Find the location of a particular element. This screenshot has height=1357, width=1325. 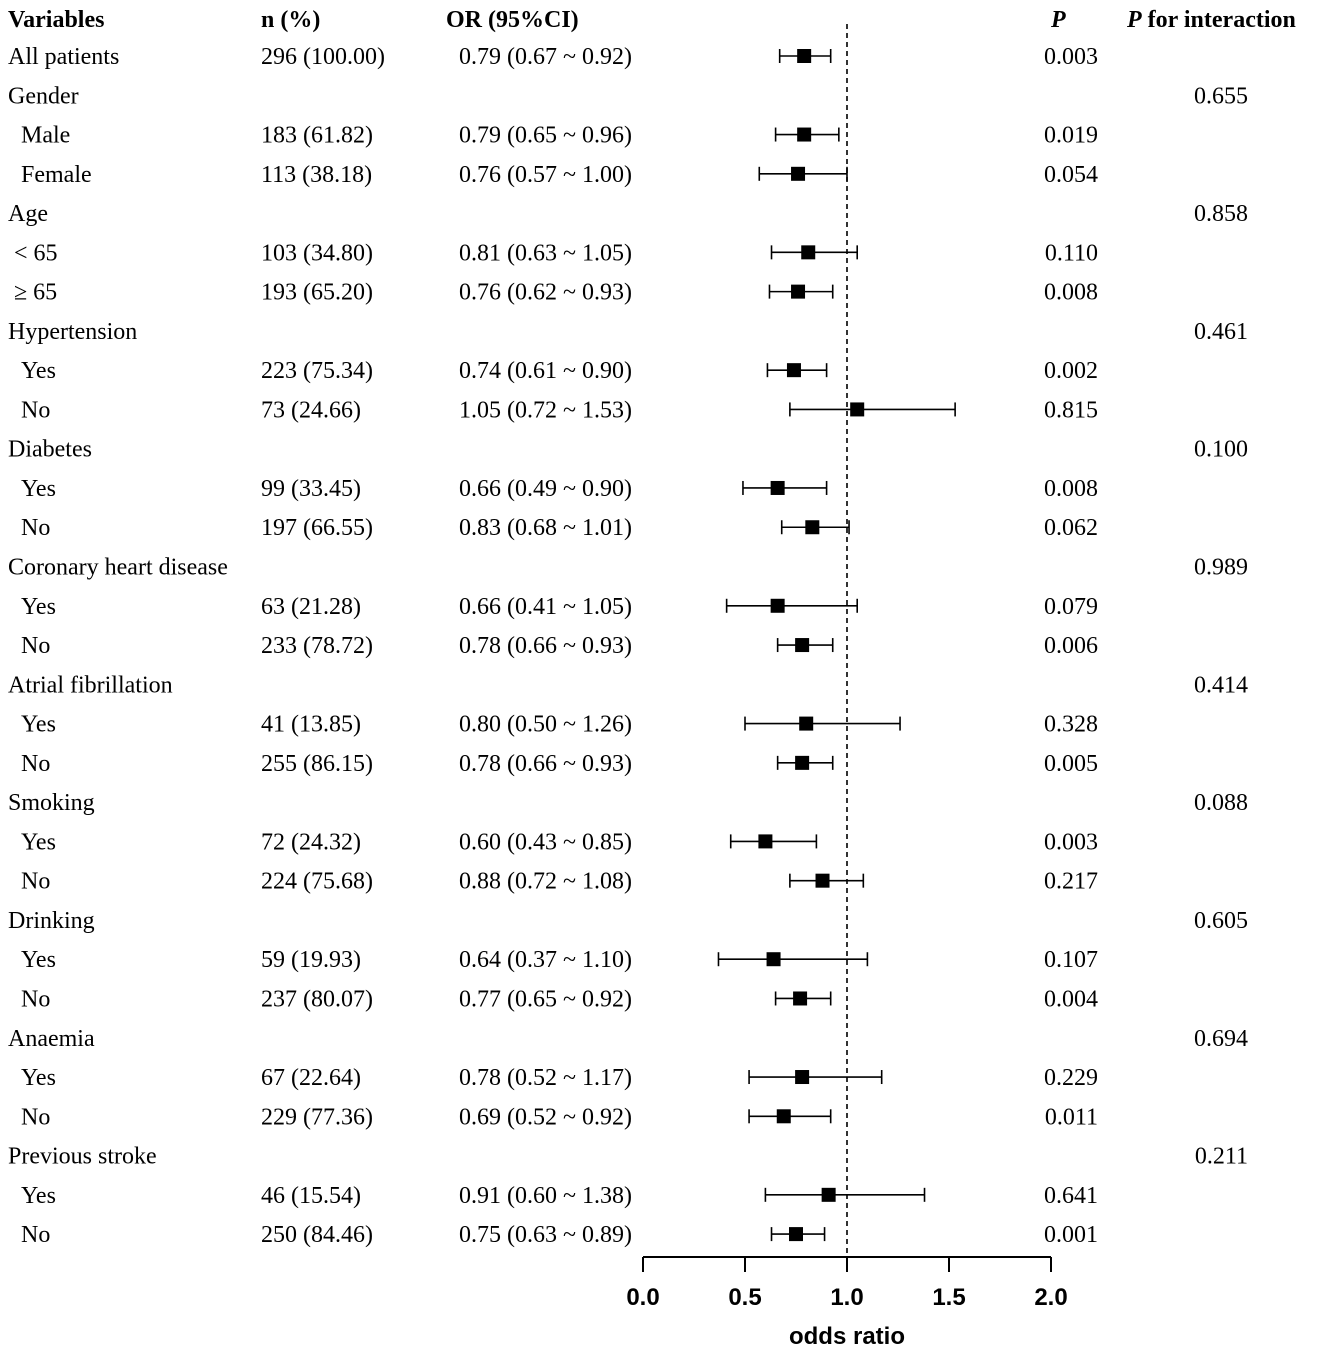

row-or-ci: 0.83 (0.68 ~ 1.01) is located at coordinates (545, 528).